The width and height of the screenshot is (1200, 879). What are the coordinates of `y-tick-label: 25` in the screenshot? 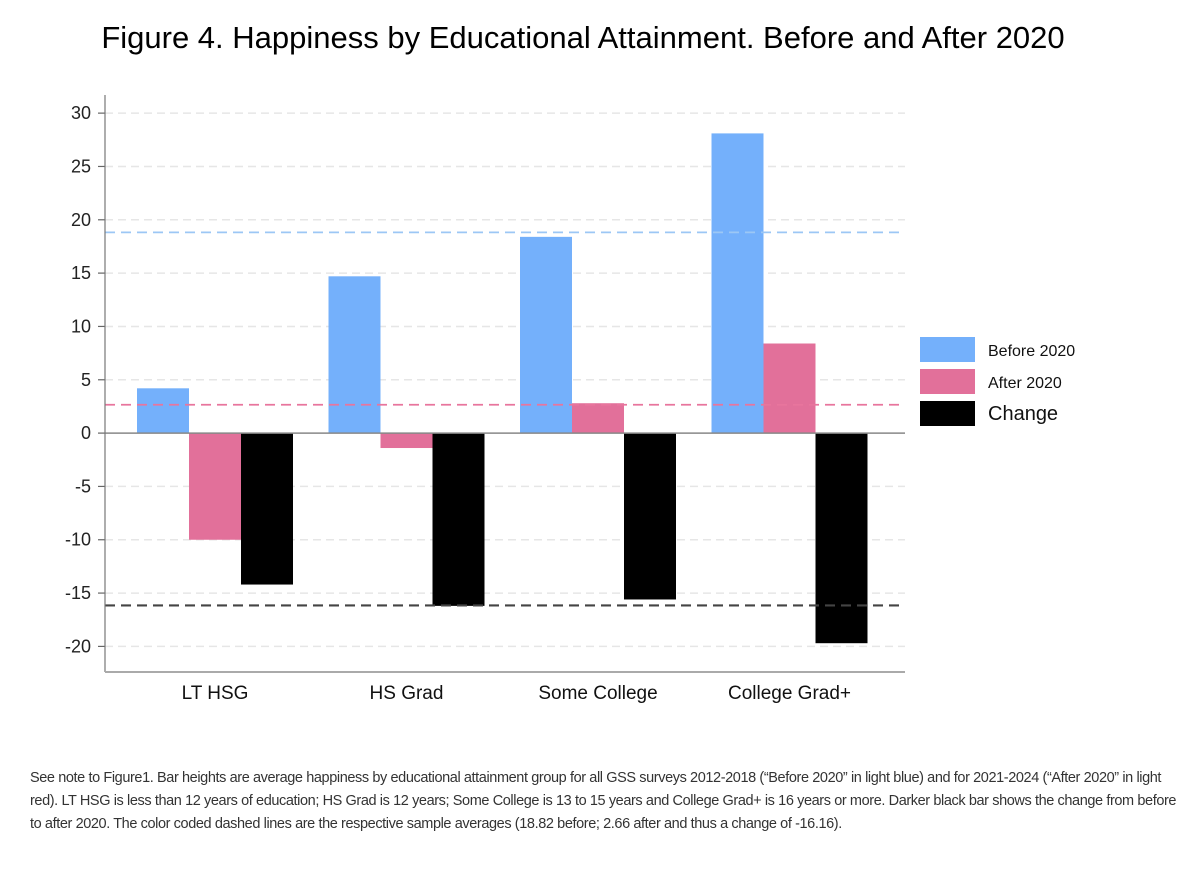 It's located at (81, 166).